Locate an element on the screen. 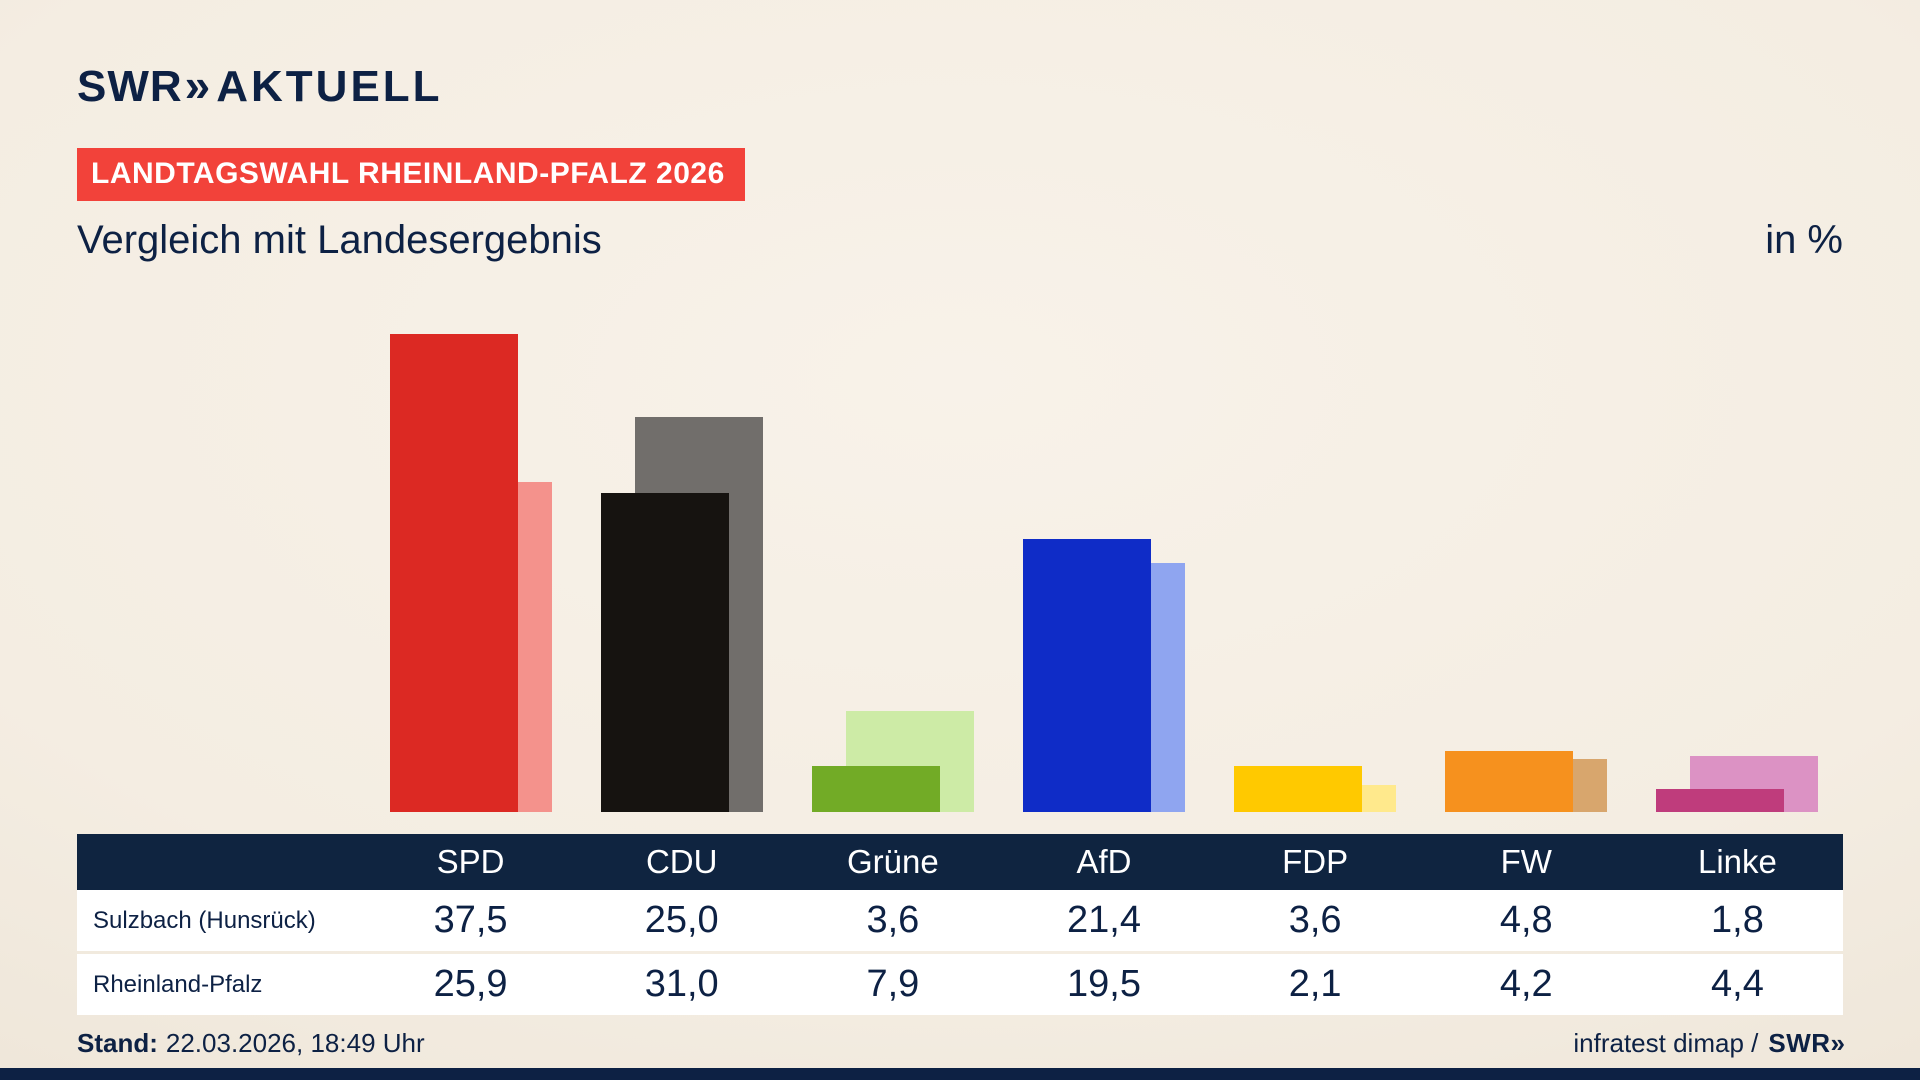 Image resolution: width=1920 pixels, height=1080 pixels. column-header-afd: AfD is located at coordinates (1104, 861).